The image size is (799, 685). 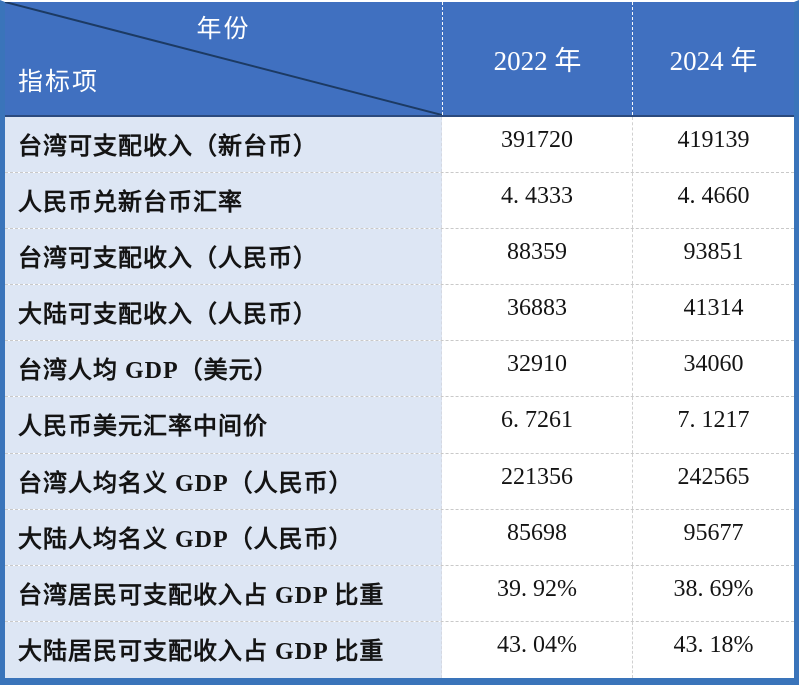 I want to click on corner-indicator-axis-label: 指标项, so click(x=59, y=82).